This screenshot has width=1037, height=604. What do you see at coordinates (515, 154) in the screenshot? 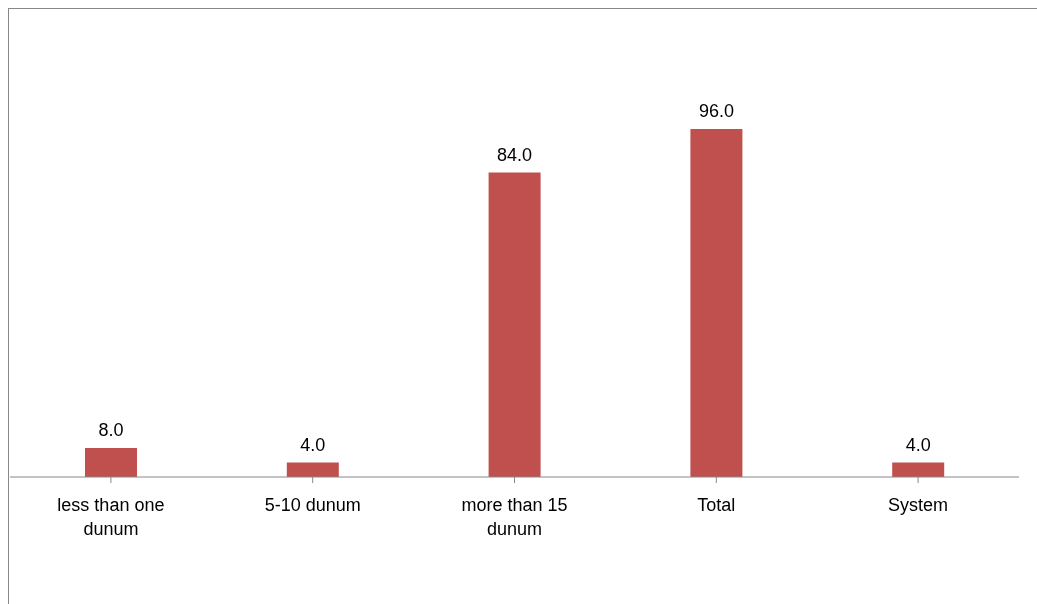
I see `data-label: 84.0` at bounding box center [515, 154].